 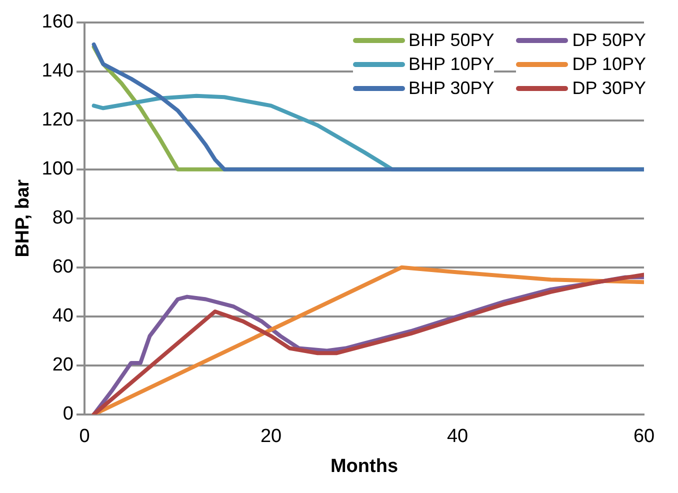 I want to click on y-tick-label: 0, so click(x=68, y=414).